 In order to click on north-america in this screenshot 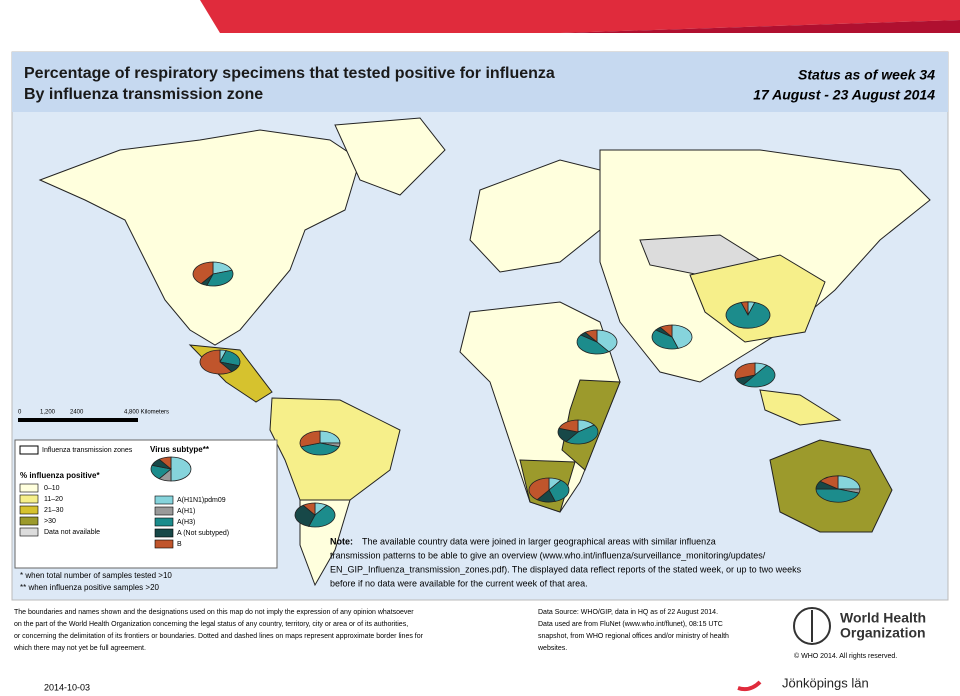, I will do `click(199, 237)`.